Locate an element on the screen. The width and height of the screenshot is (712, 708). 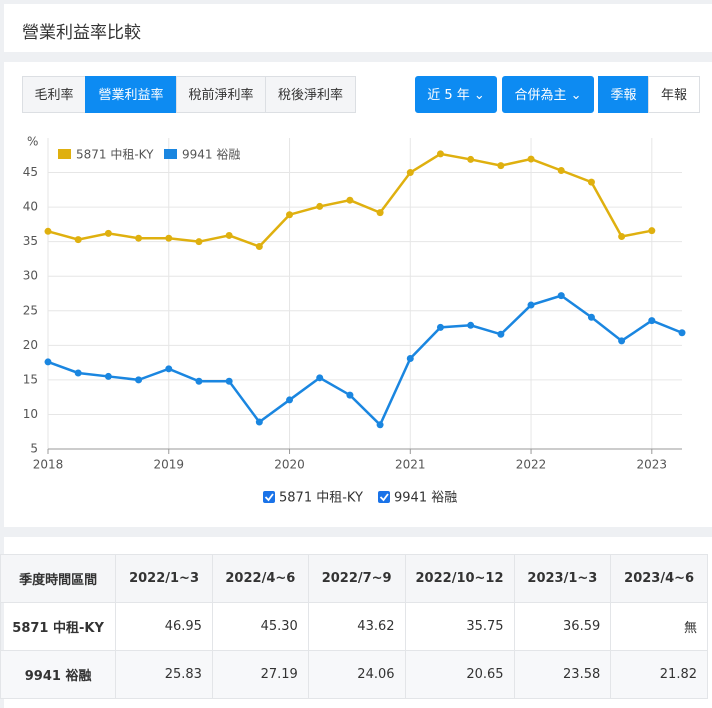
y-tick-label: 30 is located at coordinates (30, 276).